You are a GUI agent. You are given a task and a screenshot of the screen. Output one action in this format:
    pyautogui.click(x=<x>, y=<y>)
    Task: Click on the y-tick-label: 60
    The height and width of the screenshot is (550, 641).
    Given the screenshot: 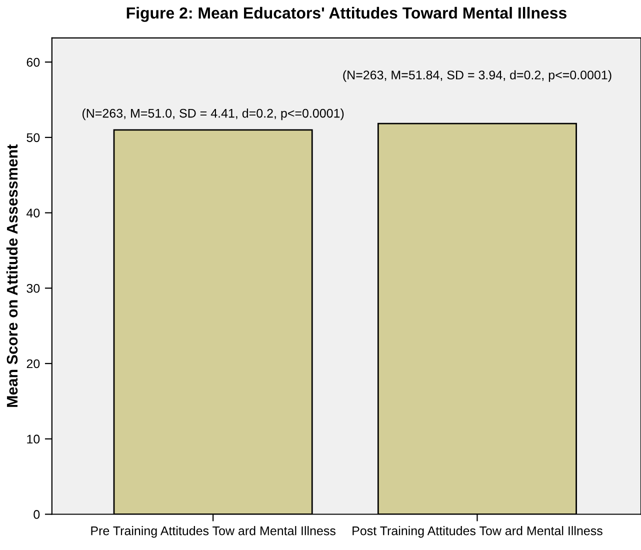 What is the action you would take?
    pyautogui.click(x=33, y=62)
    